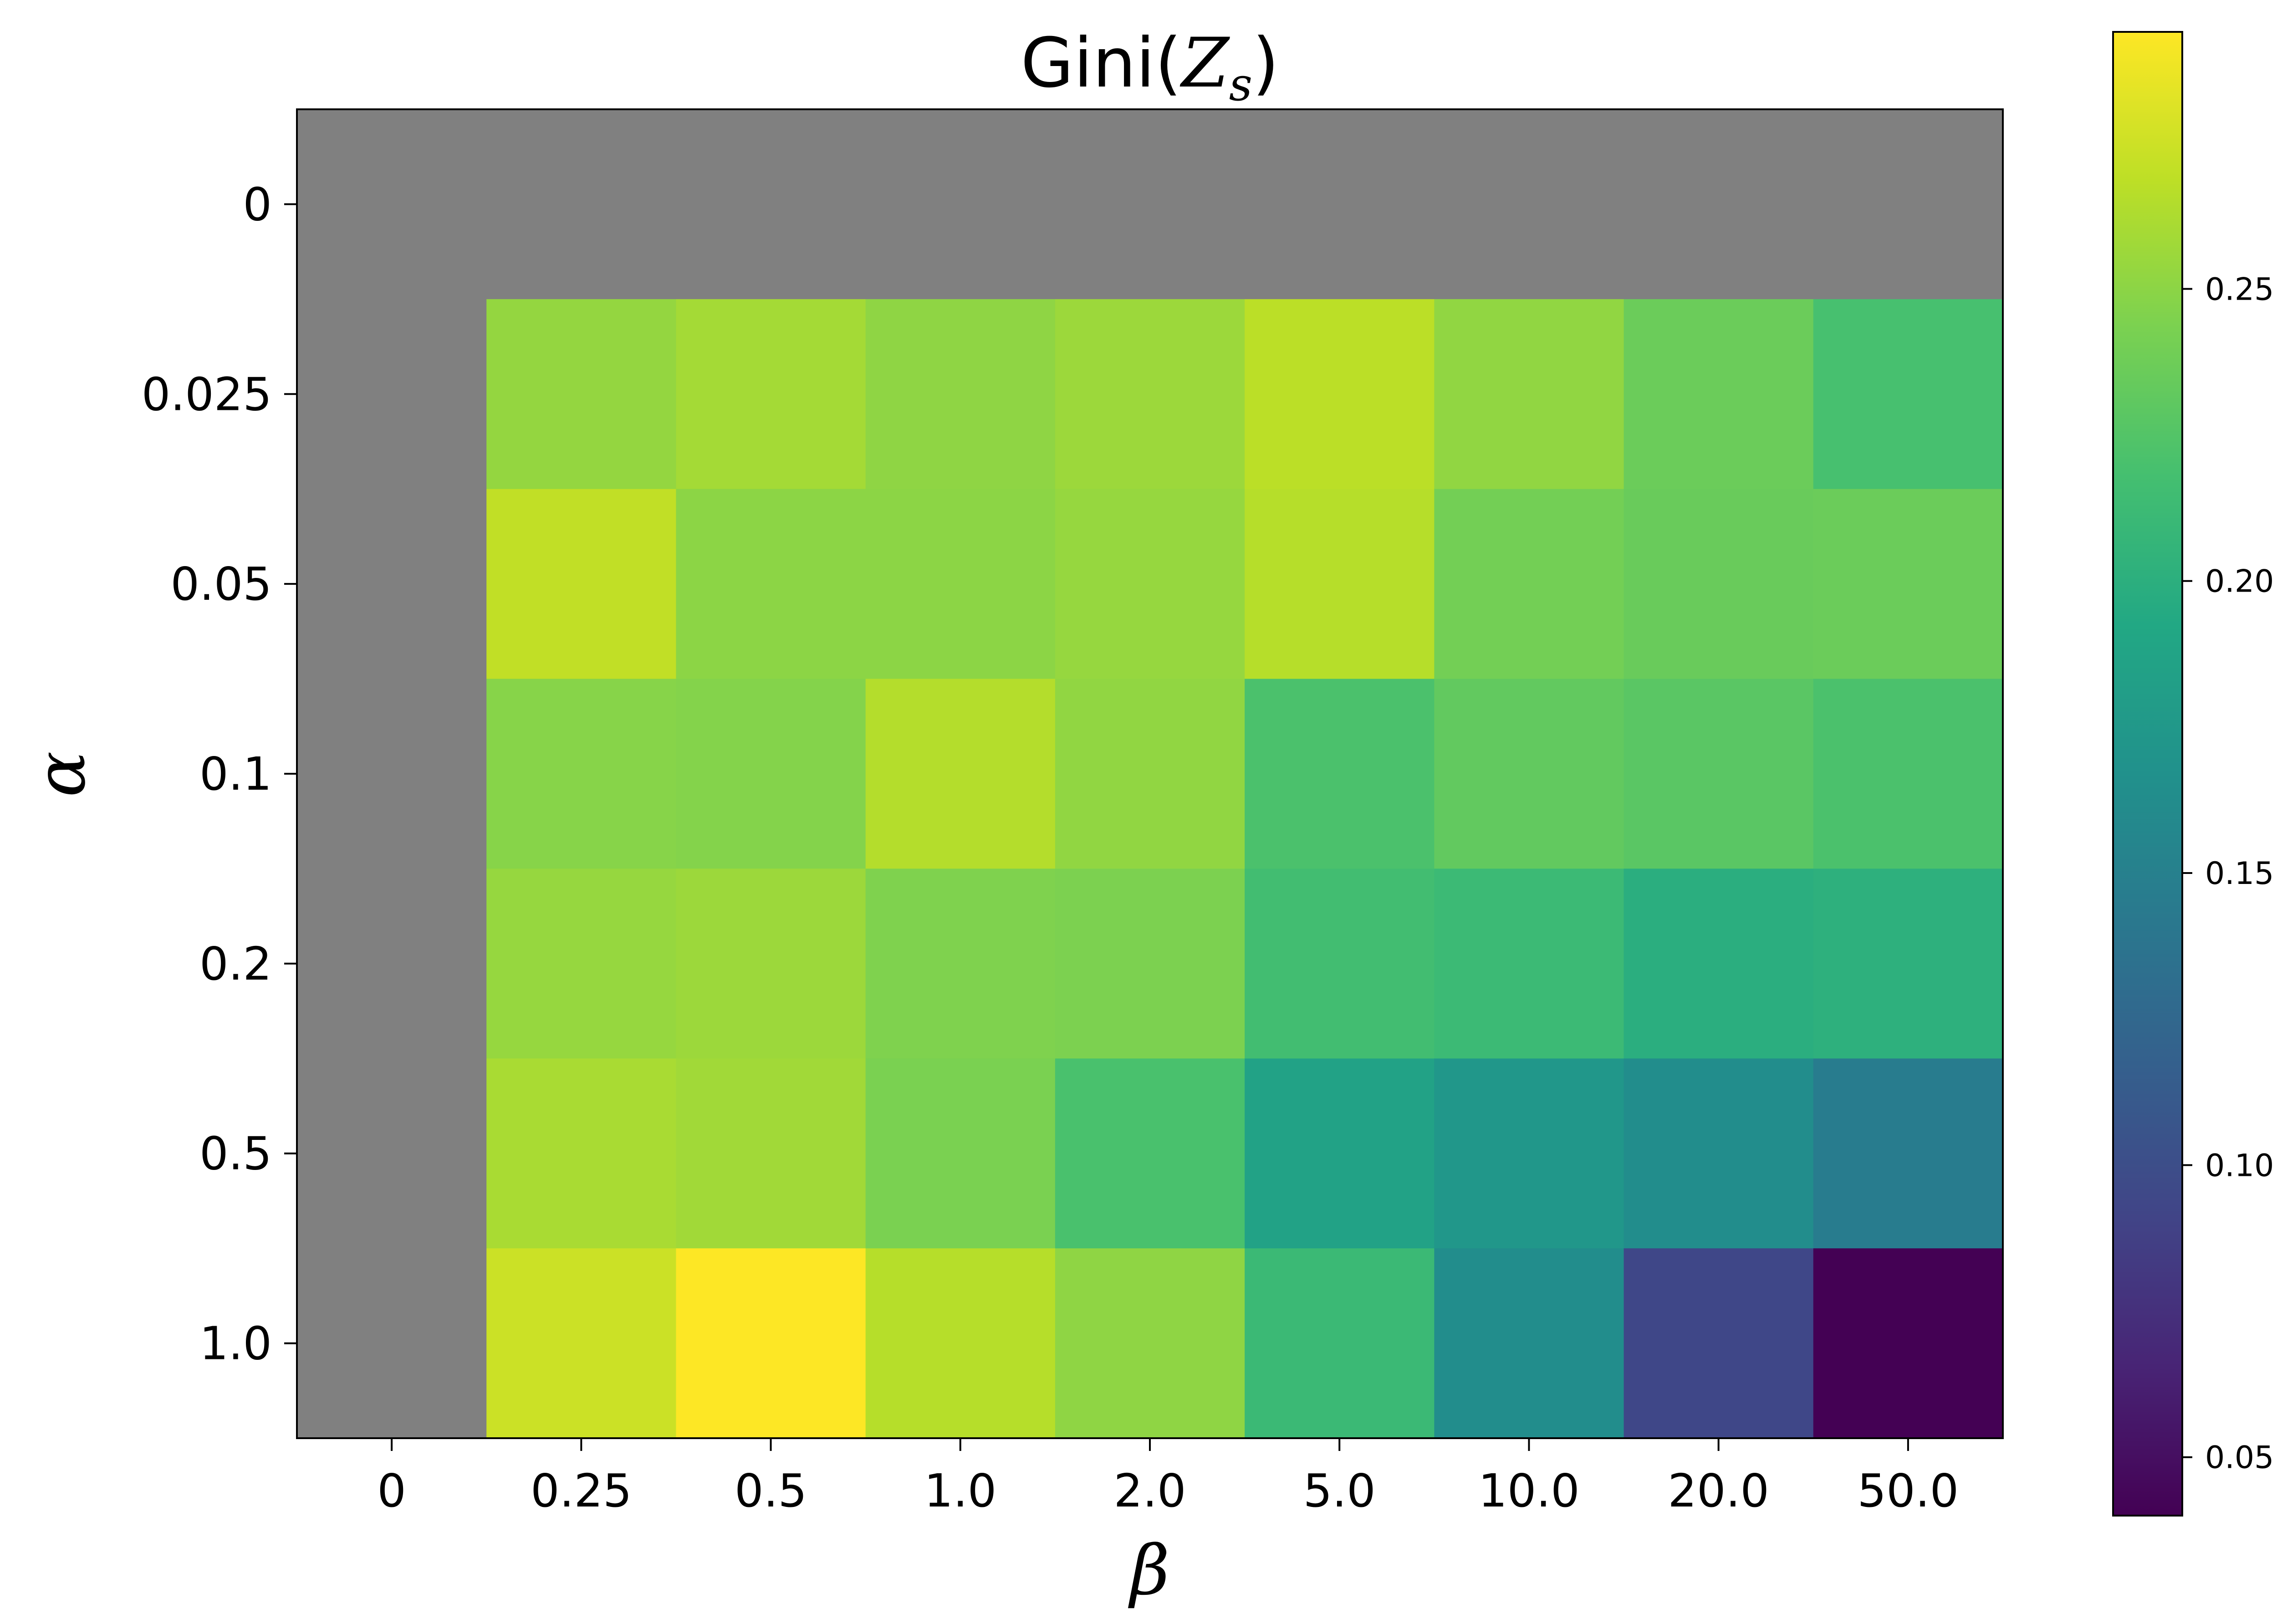 Image resolution: width=2277 pixels, height=1624 pixels. Describe the element at coordinates (581, 1490) in the screenshot. I see `x-tick-label: 0.25` at that location.